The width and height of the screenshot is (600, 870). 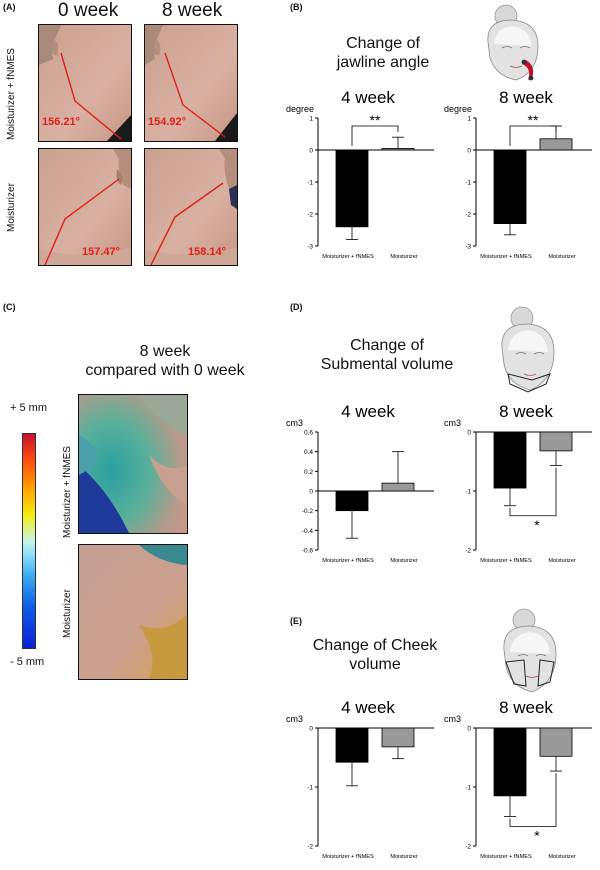 What do you see at coordinates (165, 361) in the screenshot?
I see `panel-c-title: 8 week compared with 0 week` at bounding box center [165, 361].